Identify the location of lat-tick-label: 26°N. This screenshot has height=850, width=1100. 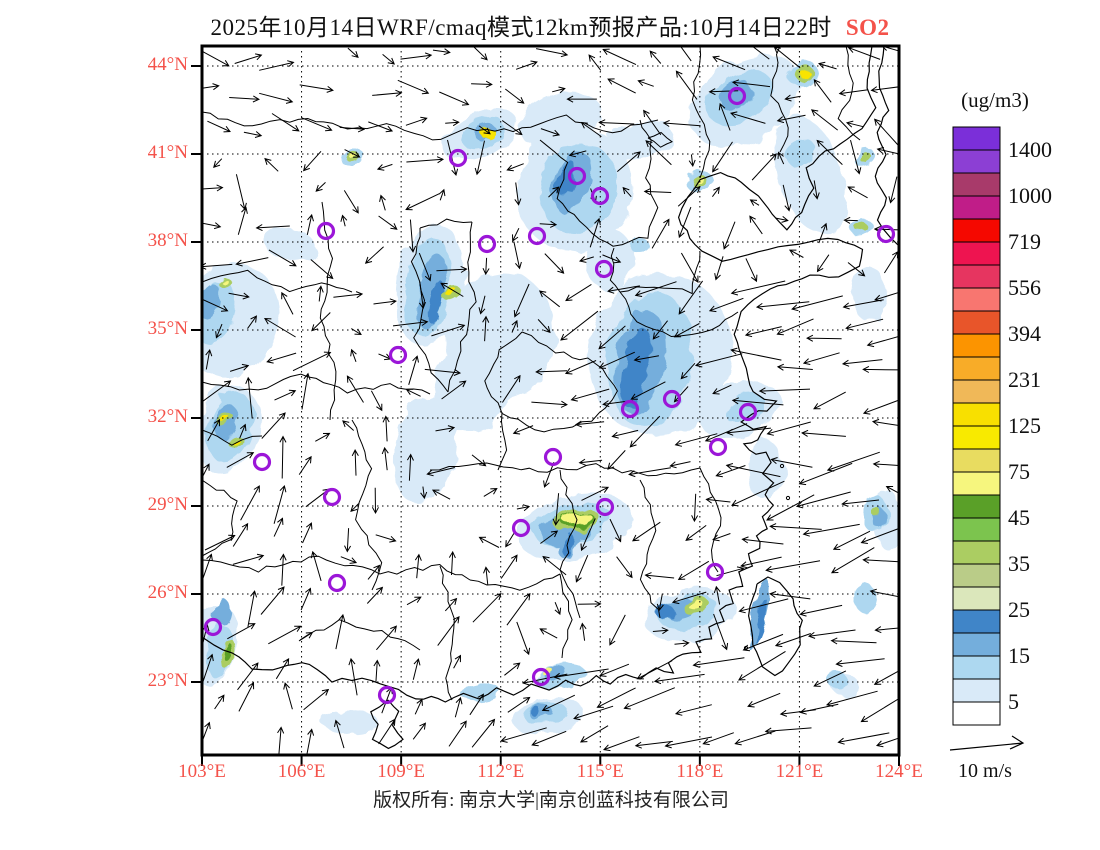
(167, 592).